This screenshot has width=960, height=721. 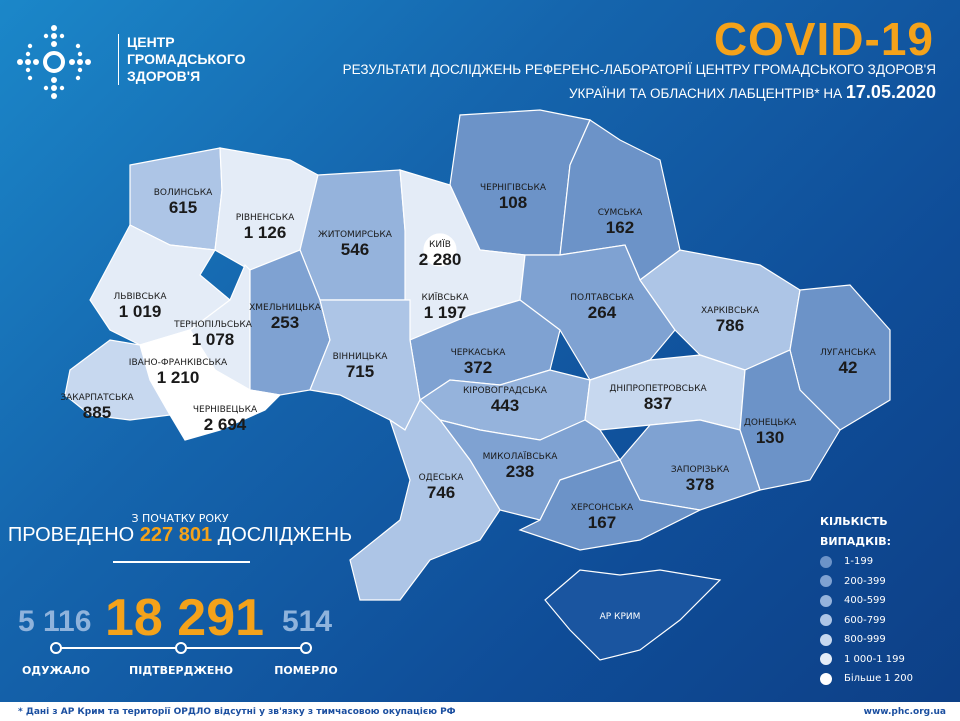 What do you see at coordinates (285, 535) in the screenshot?
I see `tests-suffix: ДОСЛІДЖЕНЬ` at bounding box center [285, 535].